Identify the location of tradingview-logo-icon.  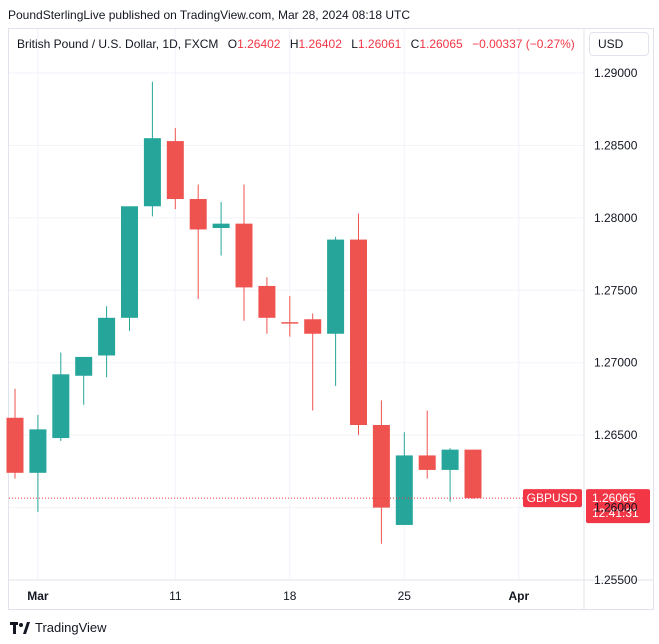
(20, 627).